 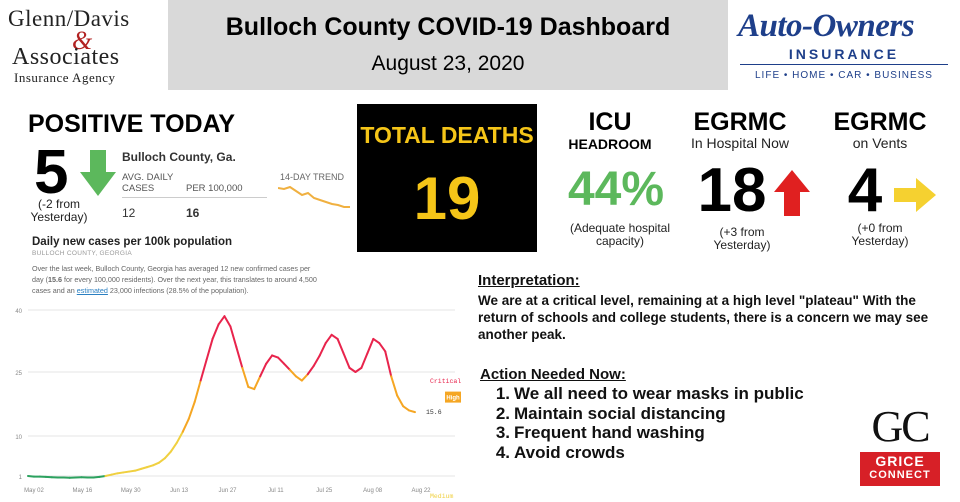 I want to click on high-badge-label: High, so click(x=453, y=399).